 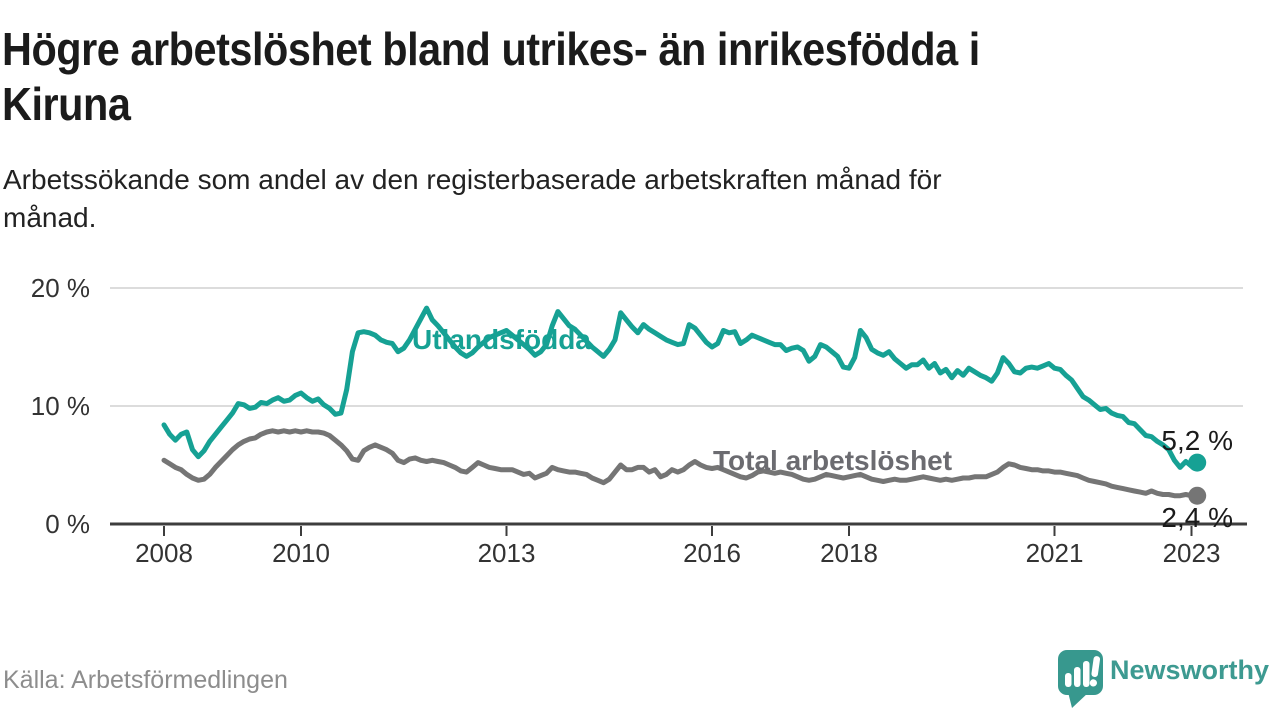 I want to click on logo-bubble-tail, so click(x=1078, y=700).